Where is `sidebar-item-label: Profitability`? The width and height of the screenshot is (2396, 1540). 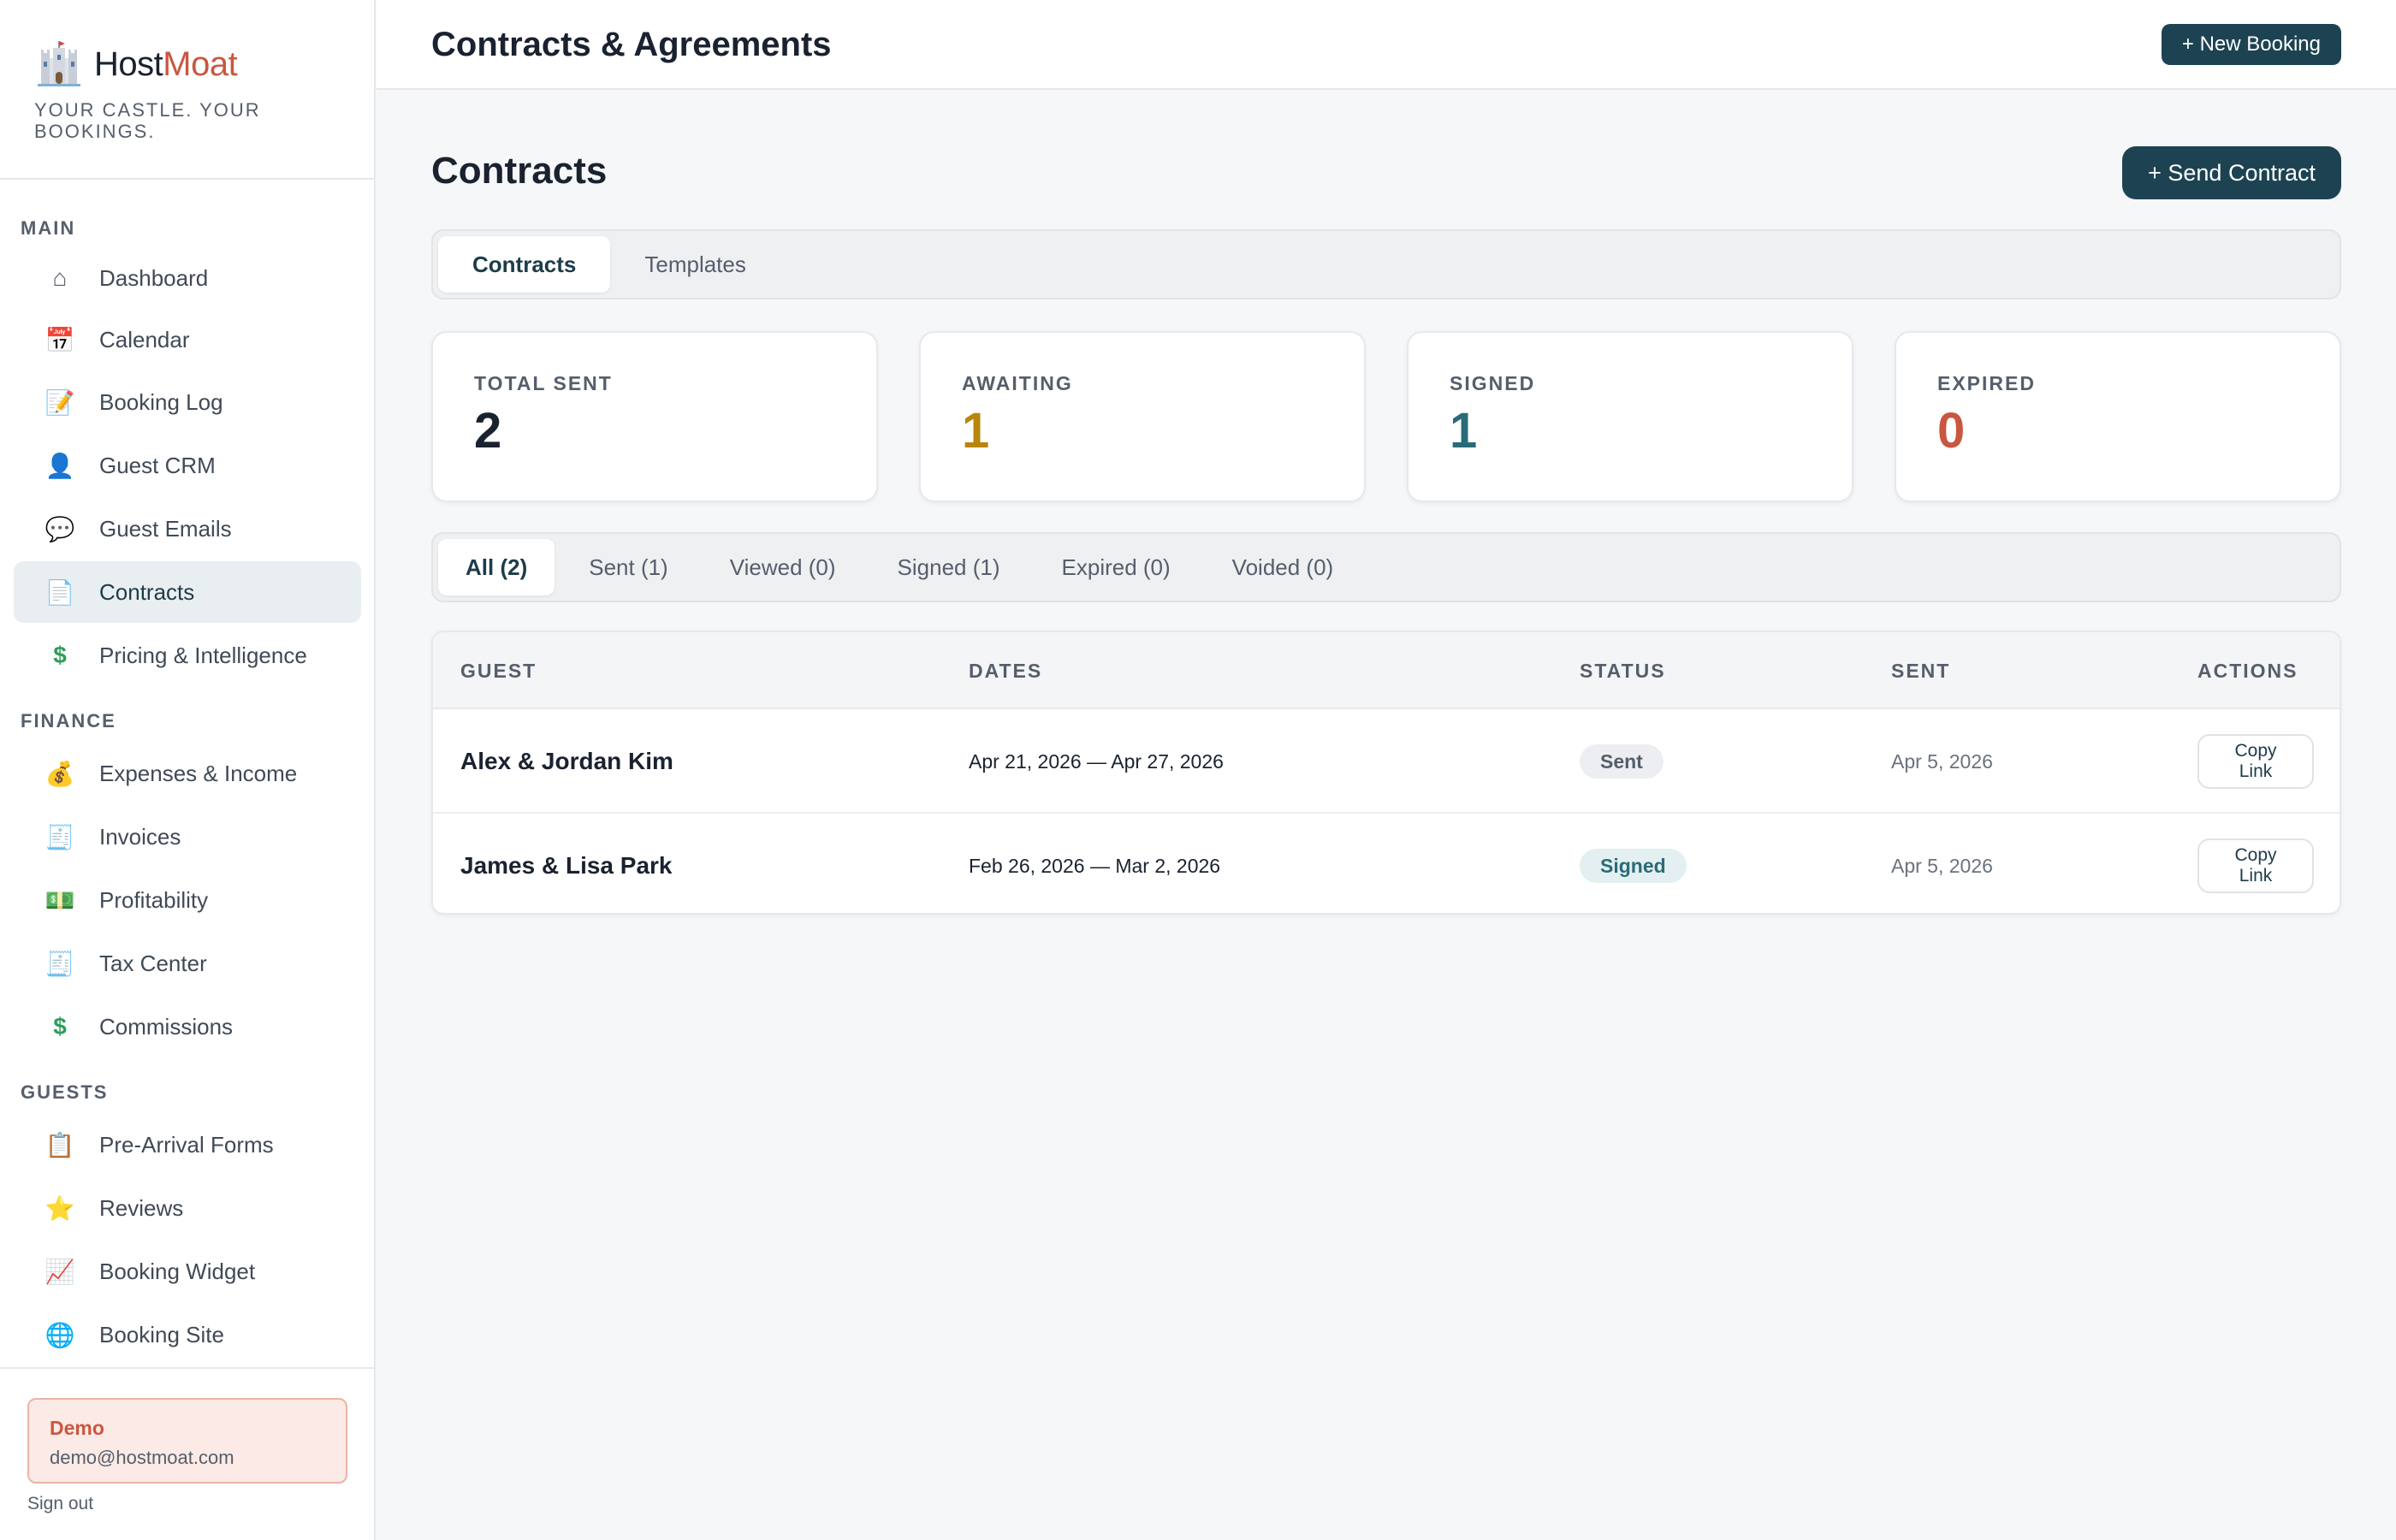
sidebar-item-label: Profitability is located at coordinates (154, 899).